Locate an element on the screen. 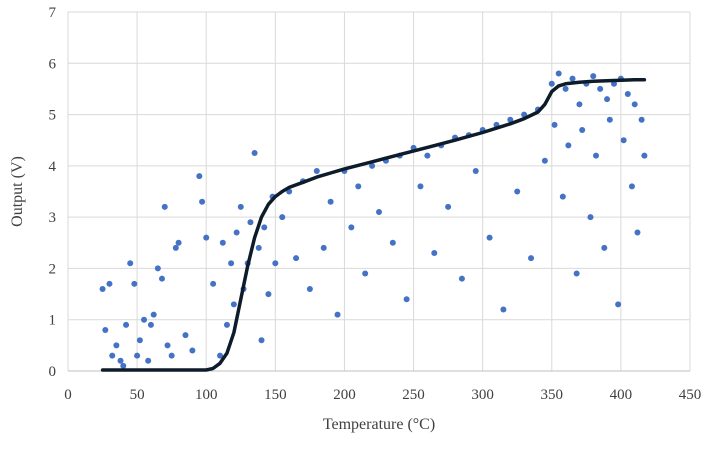  y-tick-label: 5 is located at coordinates (53, 116).